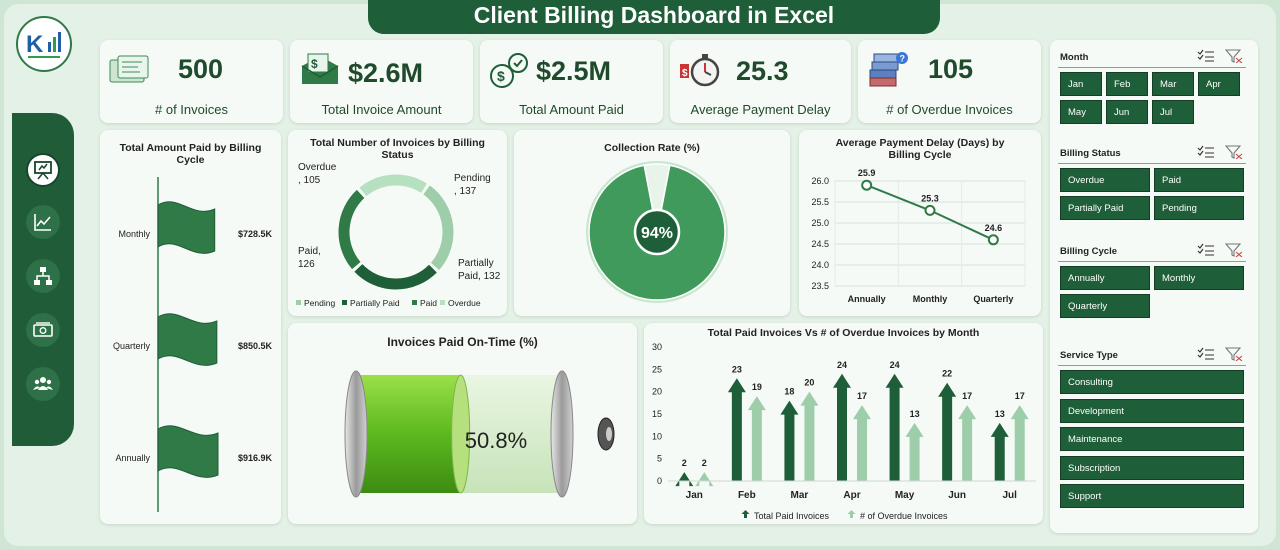  I want to click on slicer-item-mar: Mar, so click(1173, 84).